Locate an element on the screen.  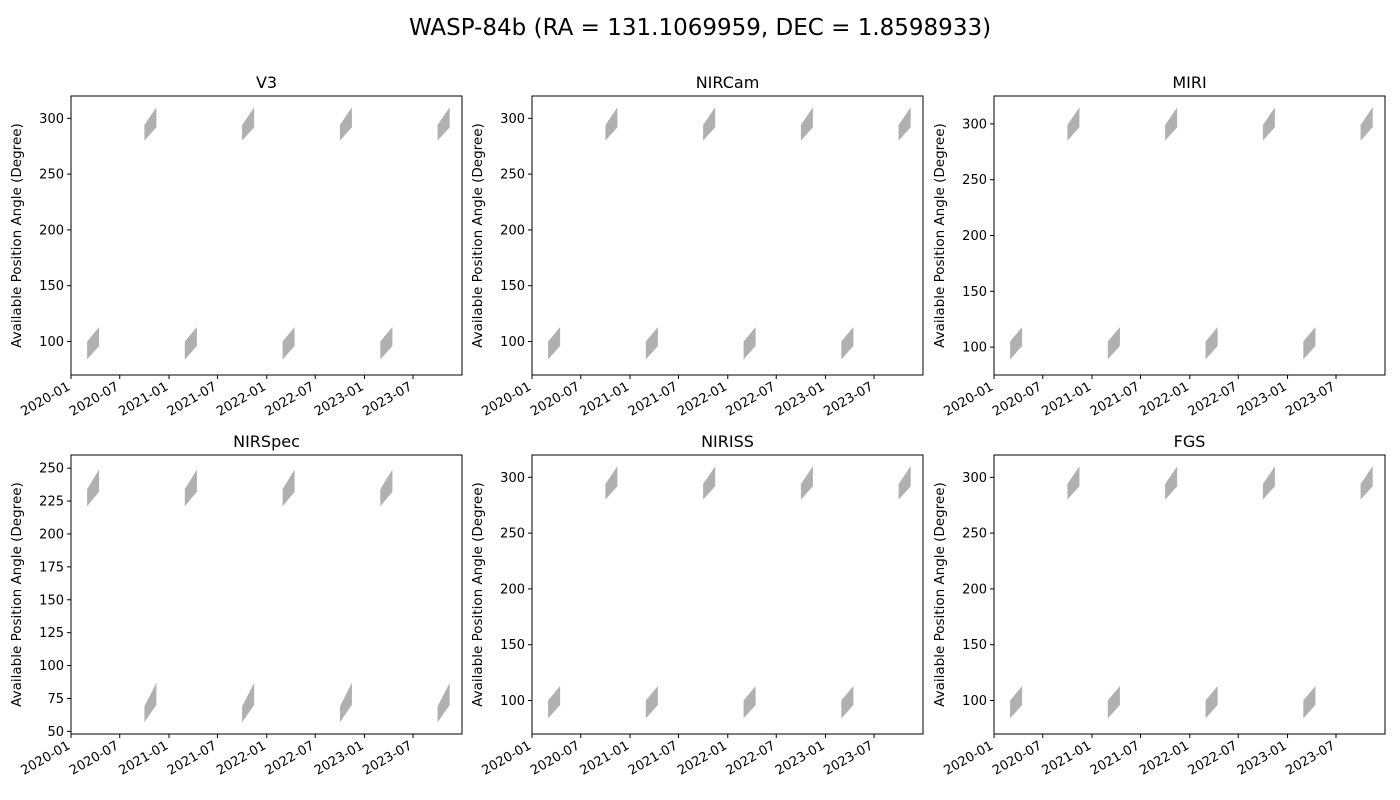
subplot-title: NIRSpec is located at coordinates (266, 441).